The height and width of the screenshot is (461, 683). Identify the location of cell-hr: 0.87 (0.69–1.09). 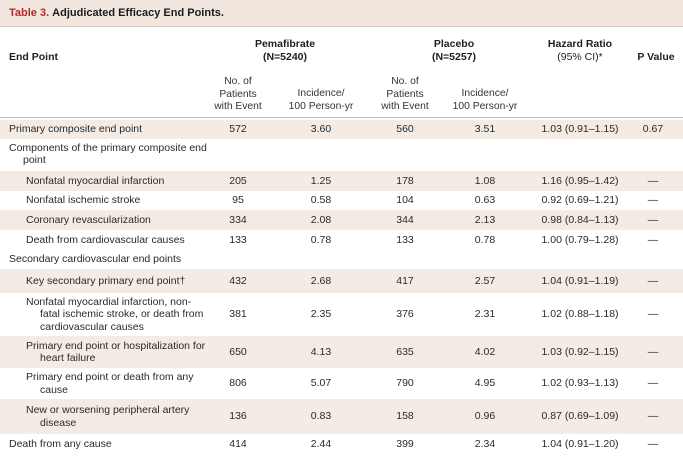
(580, 416).